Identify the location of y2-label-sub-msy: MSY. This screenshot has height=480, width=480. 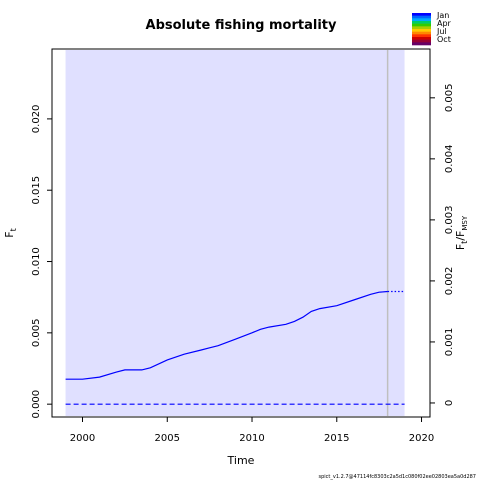
(465, 222).